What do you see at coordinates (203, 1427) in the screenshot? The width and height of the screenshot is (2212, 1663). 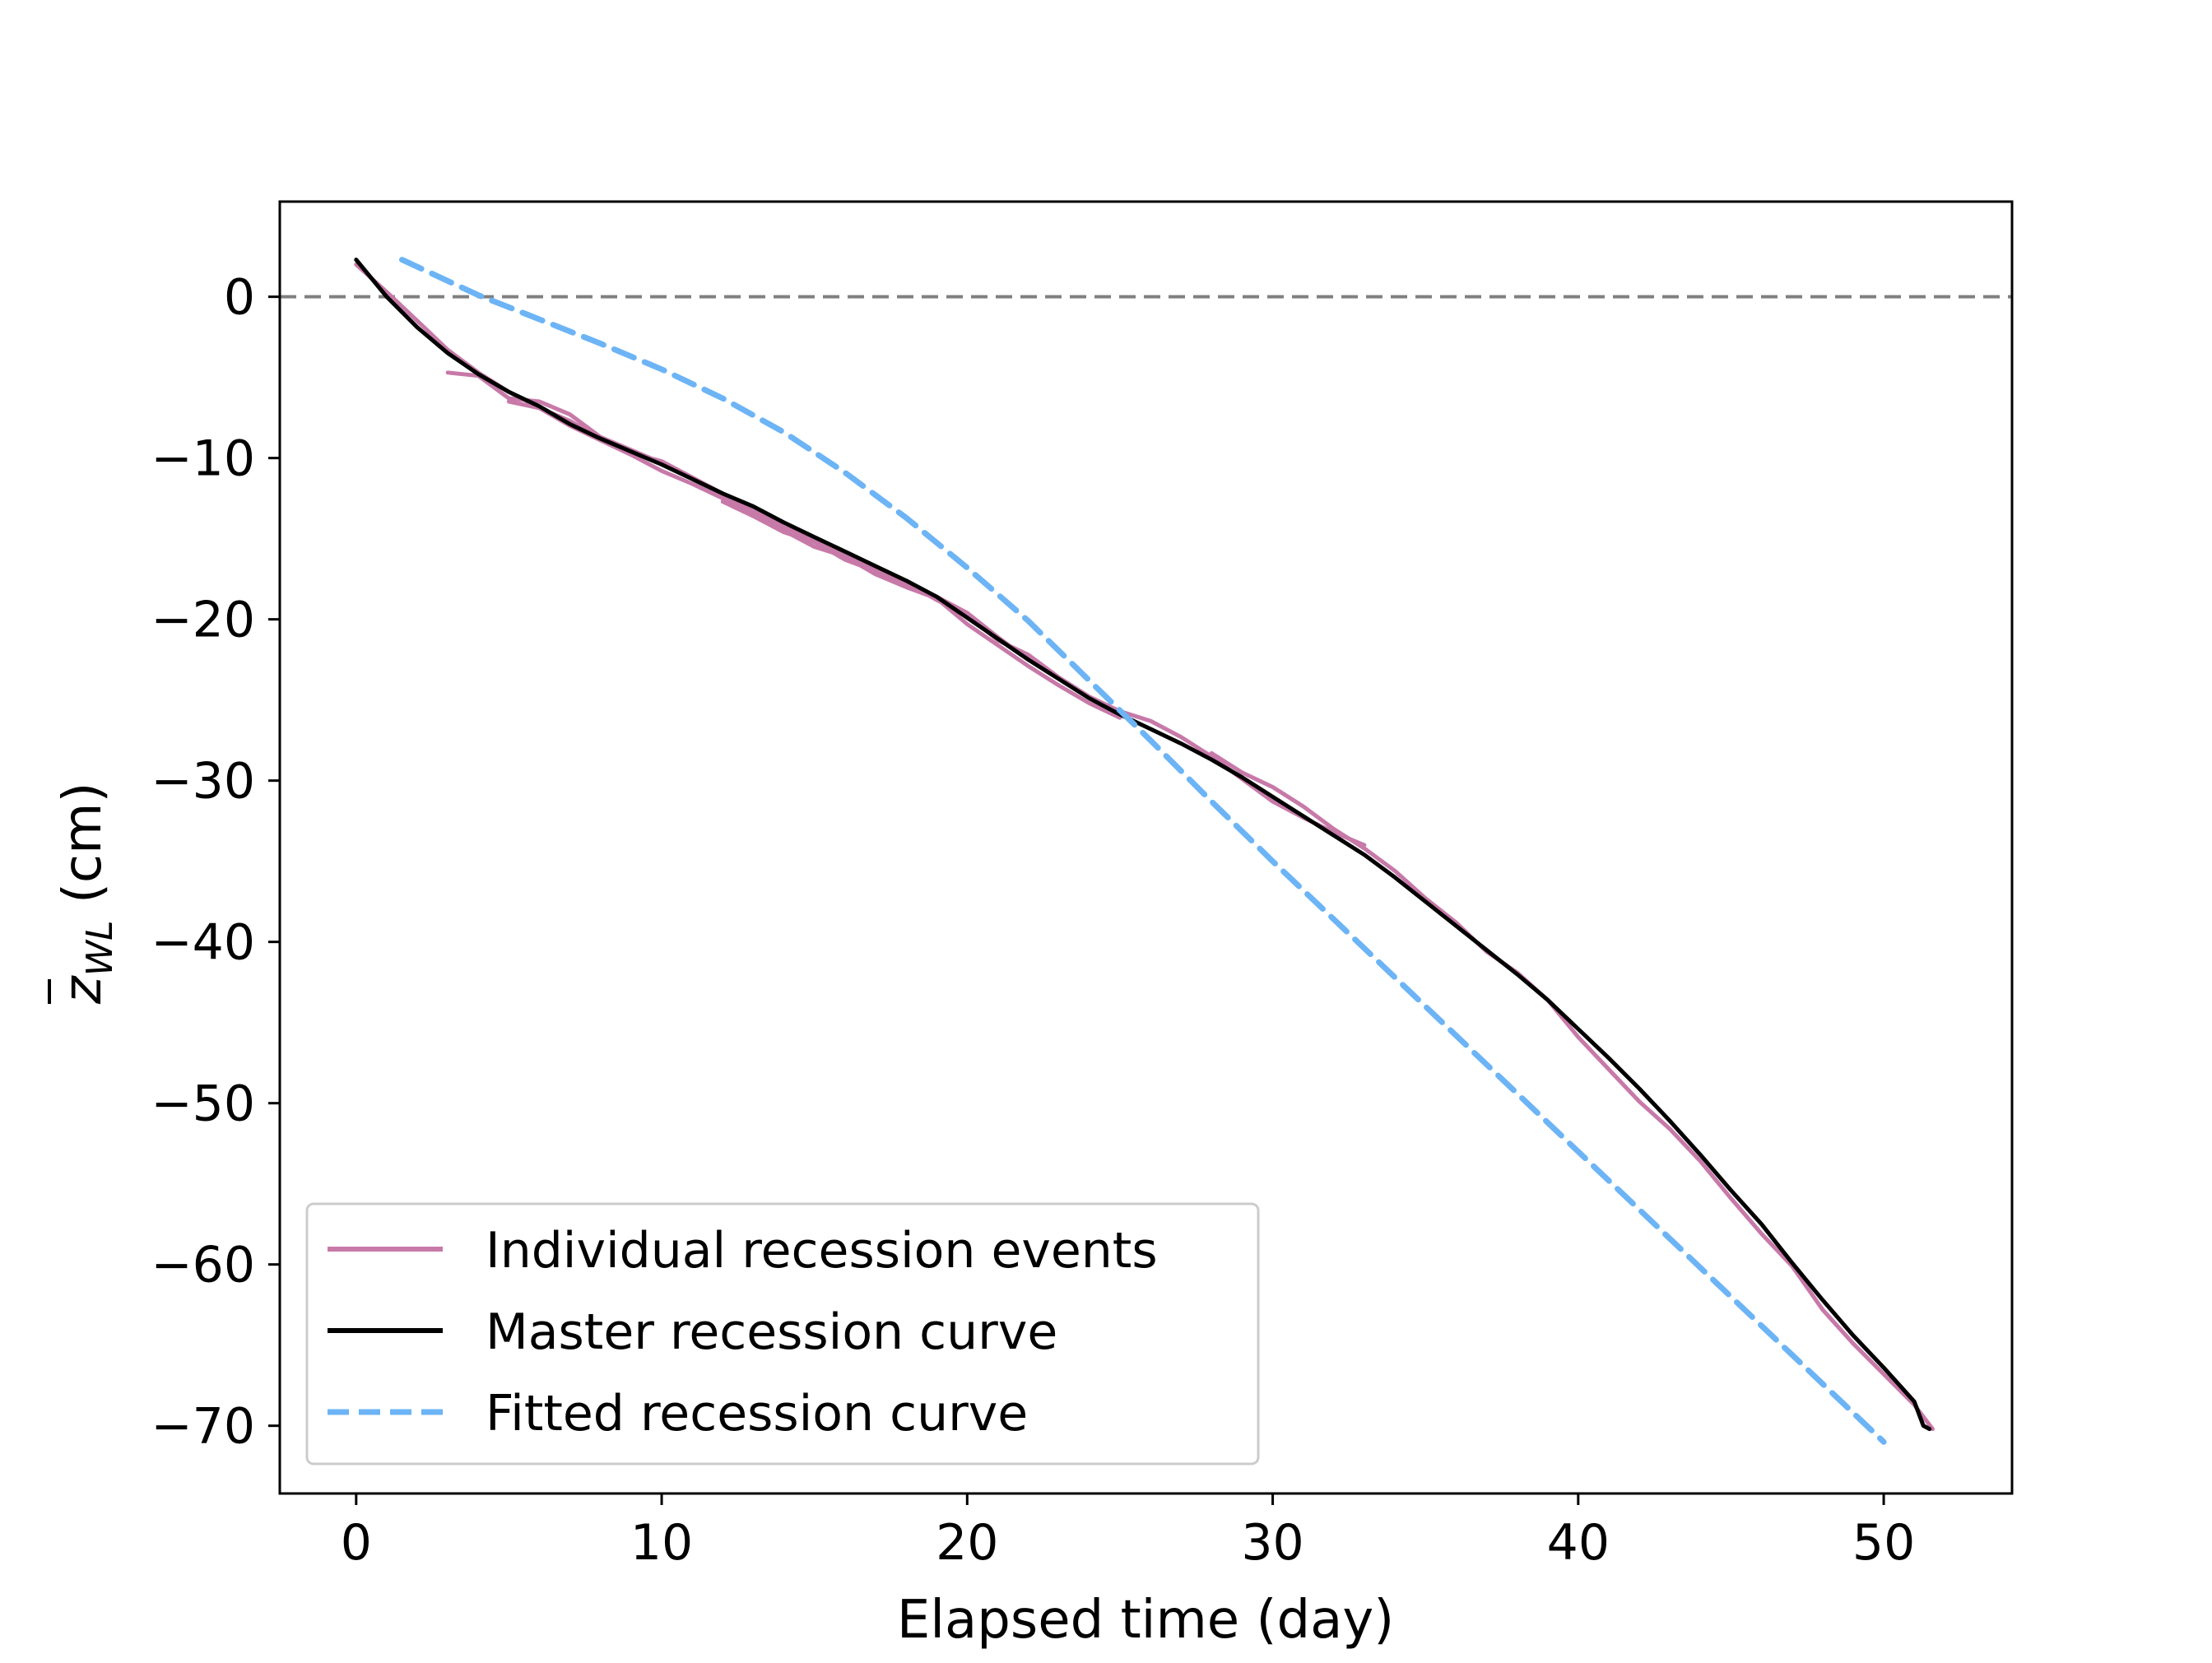 I see `y-tick-label: −70` at bounding box center [203, 1427].